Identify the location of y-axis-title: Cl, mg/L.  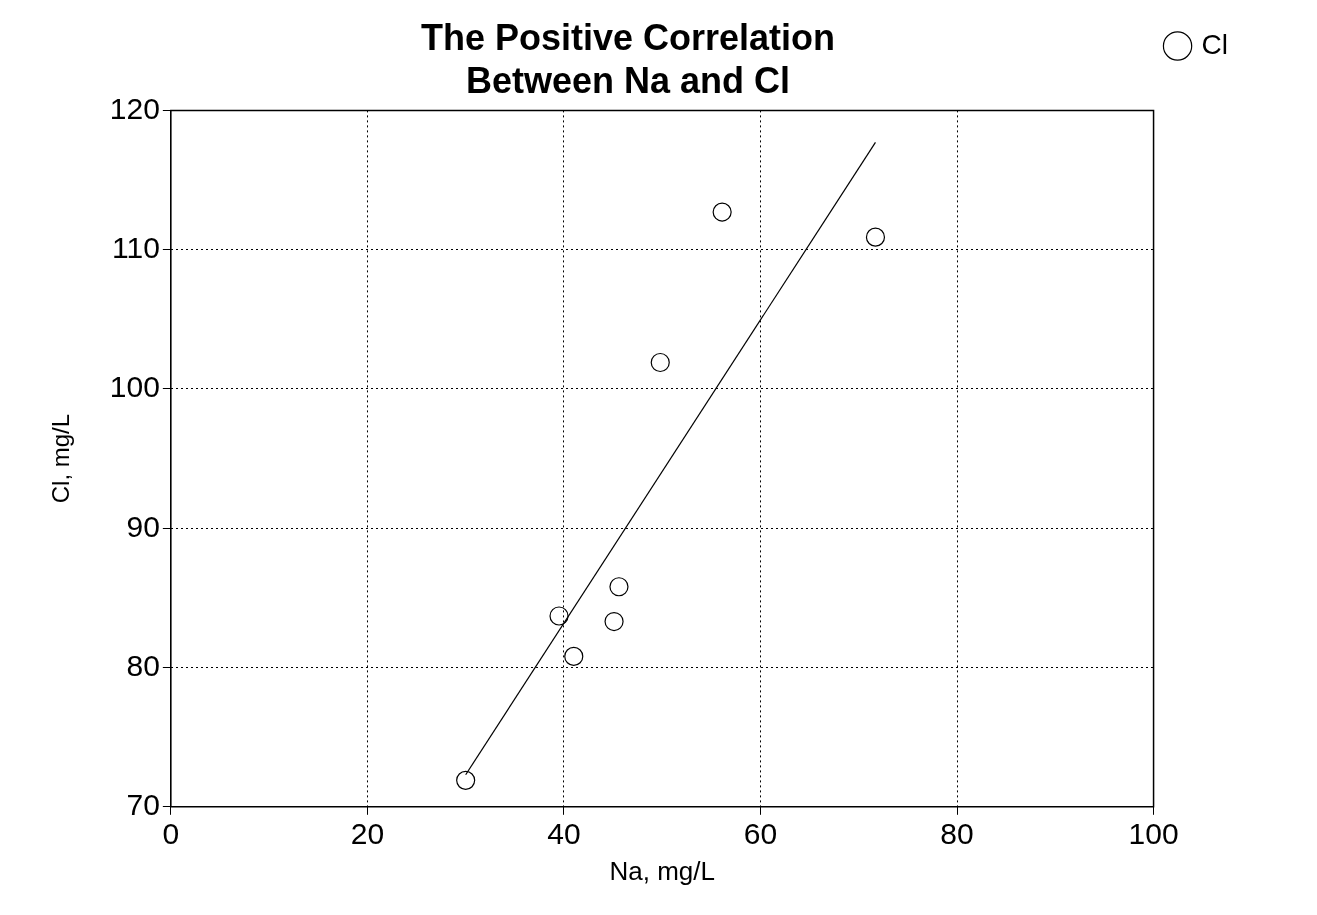
(61, 458).